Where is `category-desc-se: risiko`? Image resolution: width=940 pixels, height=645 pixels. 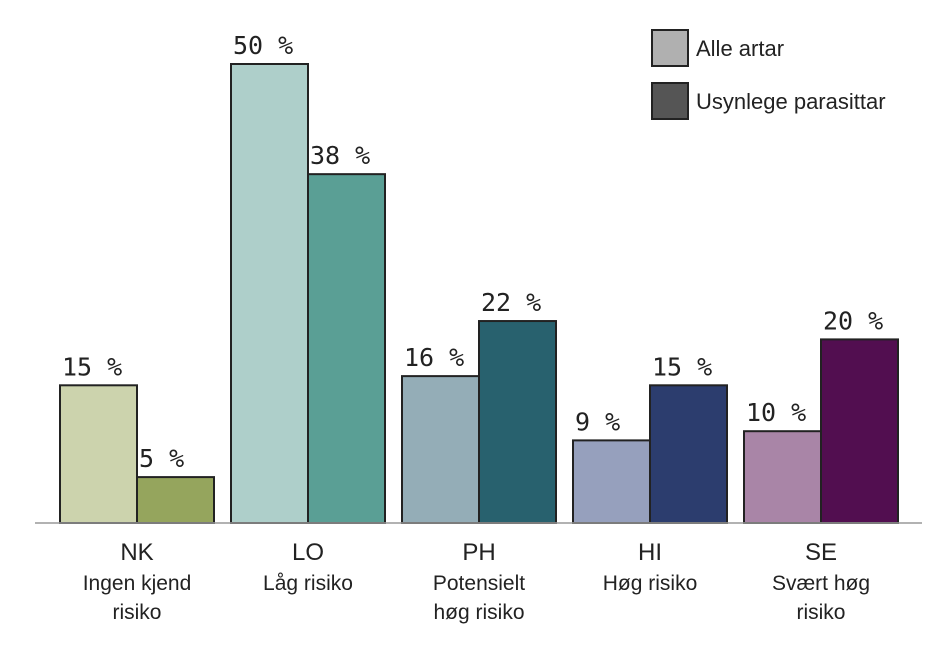 category-desc-se: risiko is located at coordinates (820, 612).